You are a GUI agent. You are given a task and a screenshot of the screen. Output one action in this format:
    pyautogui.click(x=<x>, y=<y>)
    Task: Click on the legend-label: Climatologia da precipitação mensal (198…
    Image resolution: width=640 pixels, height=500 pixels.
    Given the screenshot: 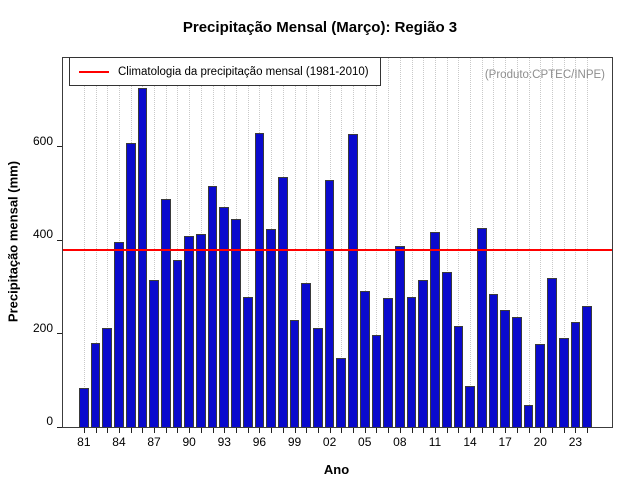 What is the action you would take?
    pyautogui.click(x=243, y=71)
    